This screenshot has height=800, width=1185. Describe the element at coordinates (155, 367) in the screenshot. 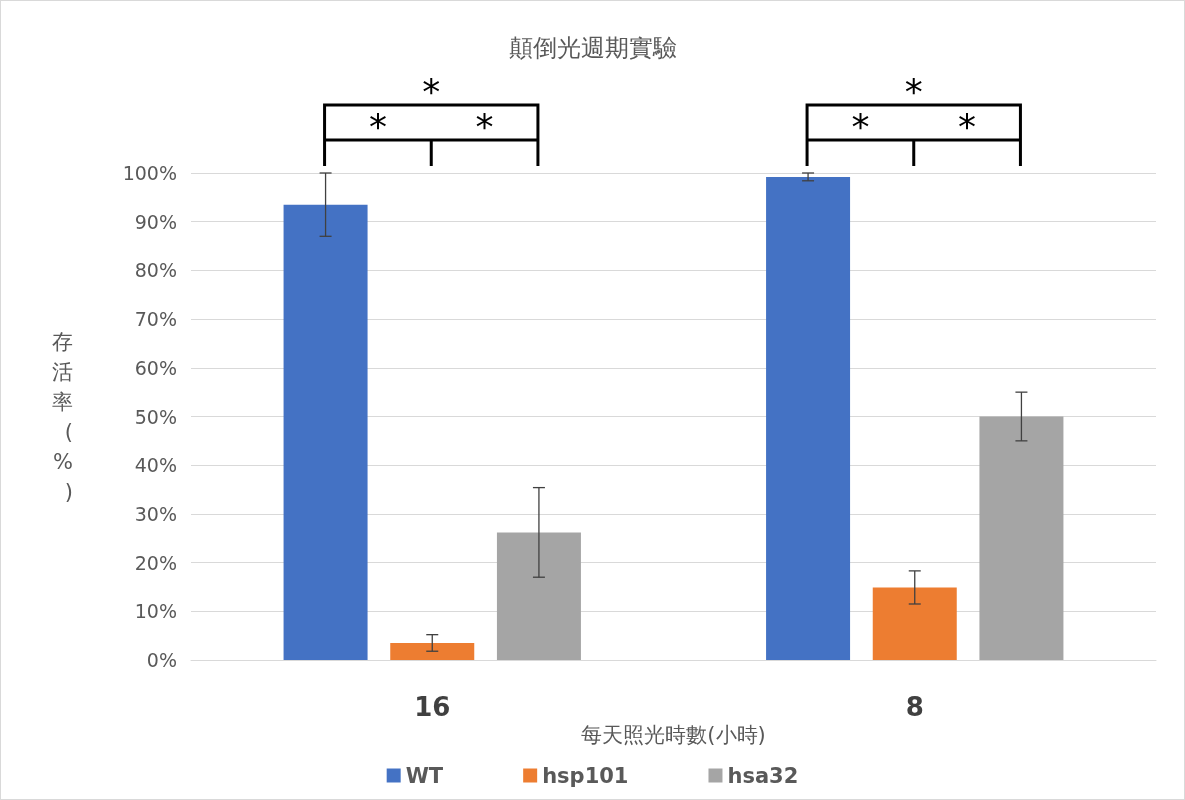

I see `y-tick-label: 60%` at that location.